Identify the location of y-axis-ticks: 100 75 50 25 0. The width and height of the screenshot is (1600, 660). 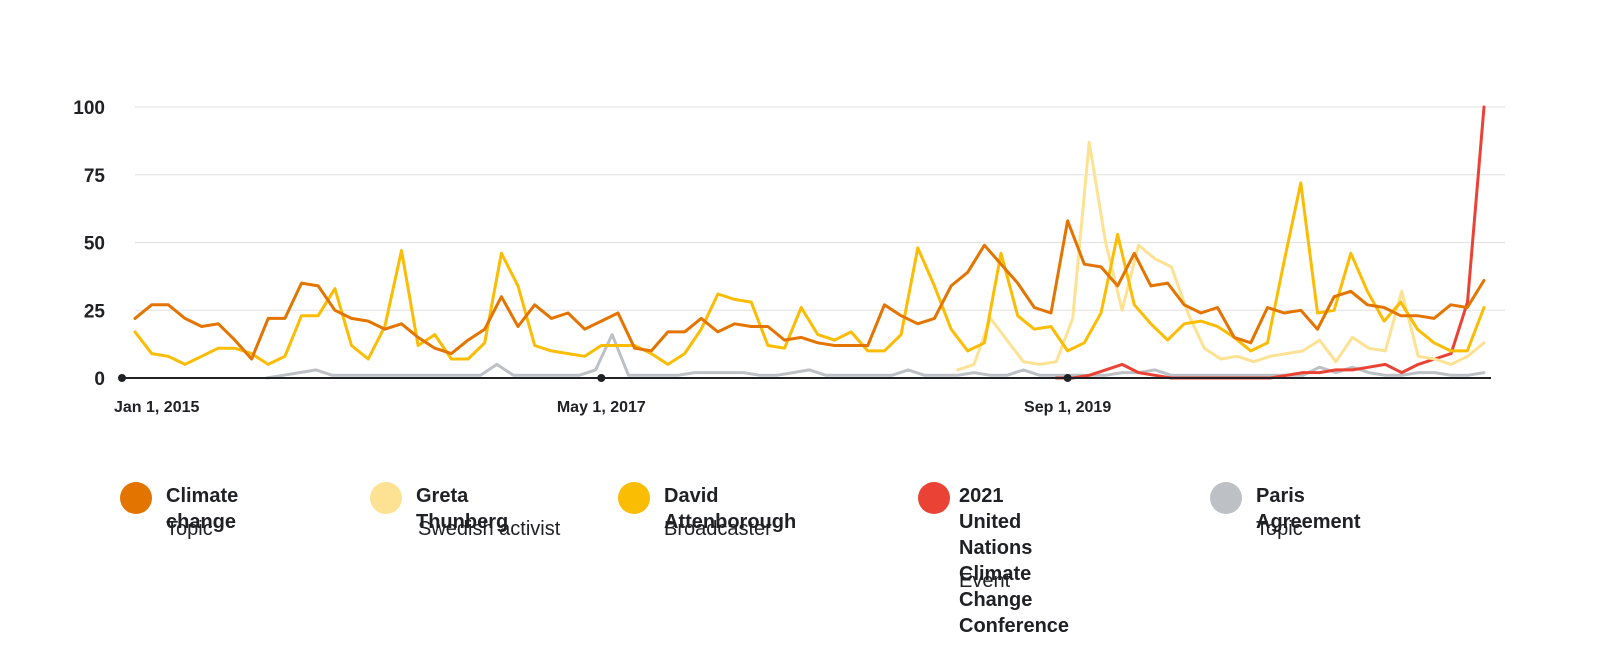
(89, 244).